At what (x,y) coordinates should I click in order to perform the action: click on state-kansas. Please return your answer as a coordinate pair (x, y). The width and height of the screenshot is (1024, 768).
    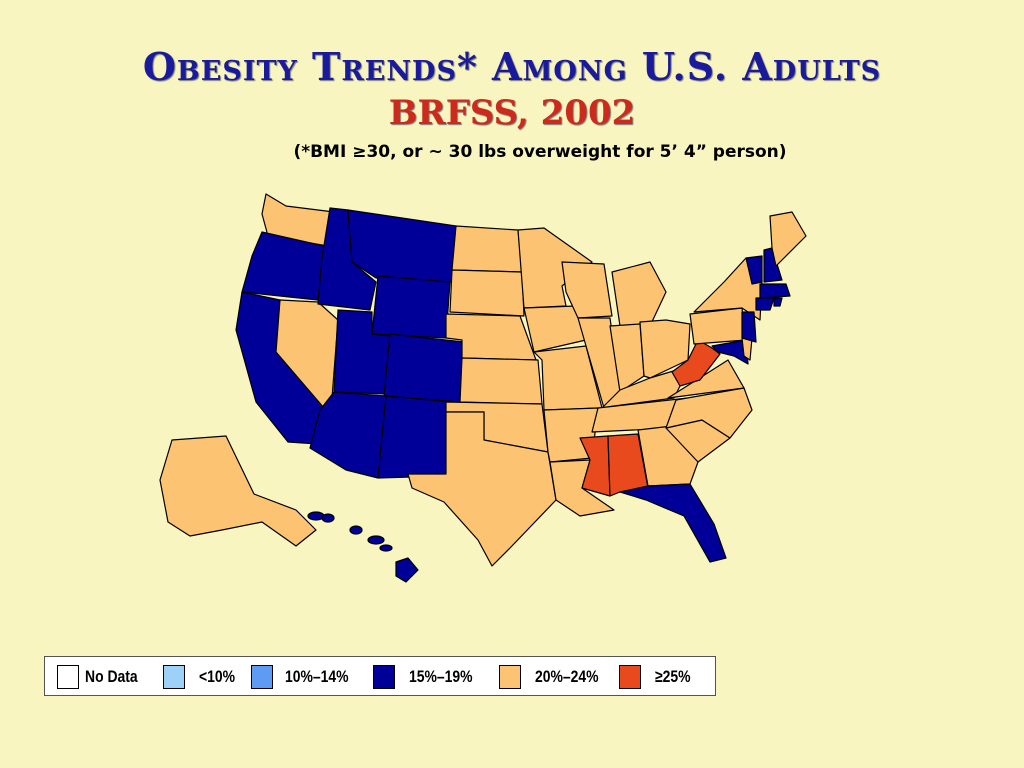
    Looking at the image, I should click on (501, 381).